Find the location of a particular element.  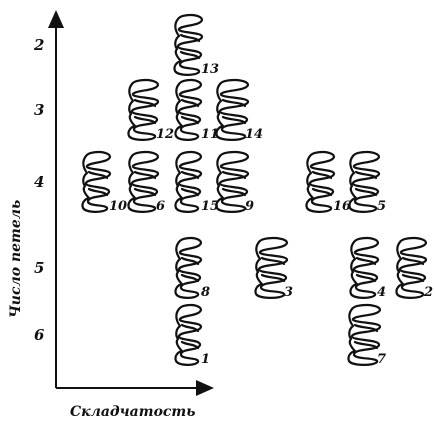

specimen-number: 8 is located at coordinates (205, 292).